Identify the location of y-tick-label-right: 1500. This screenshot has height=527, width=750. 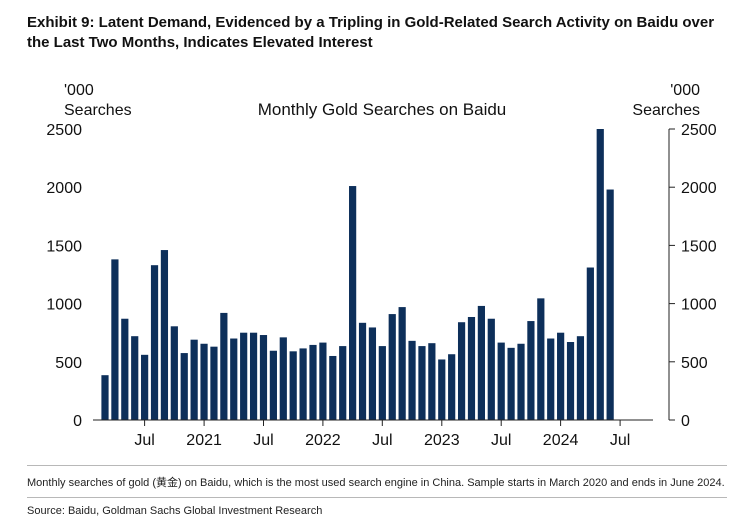
(699, 246).